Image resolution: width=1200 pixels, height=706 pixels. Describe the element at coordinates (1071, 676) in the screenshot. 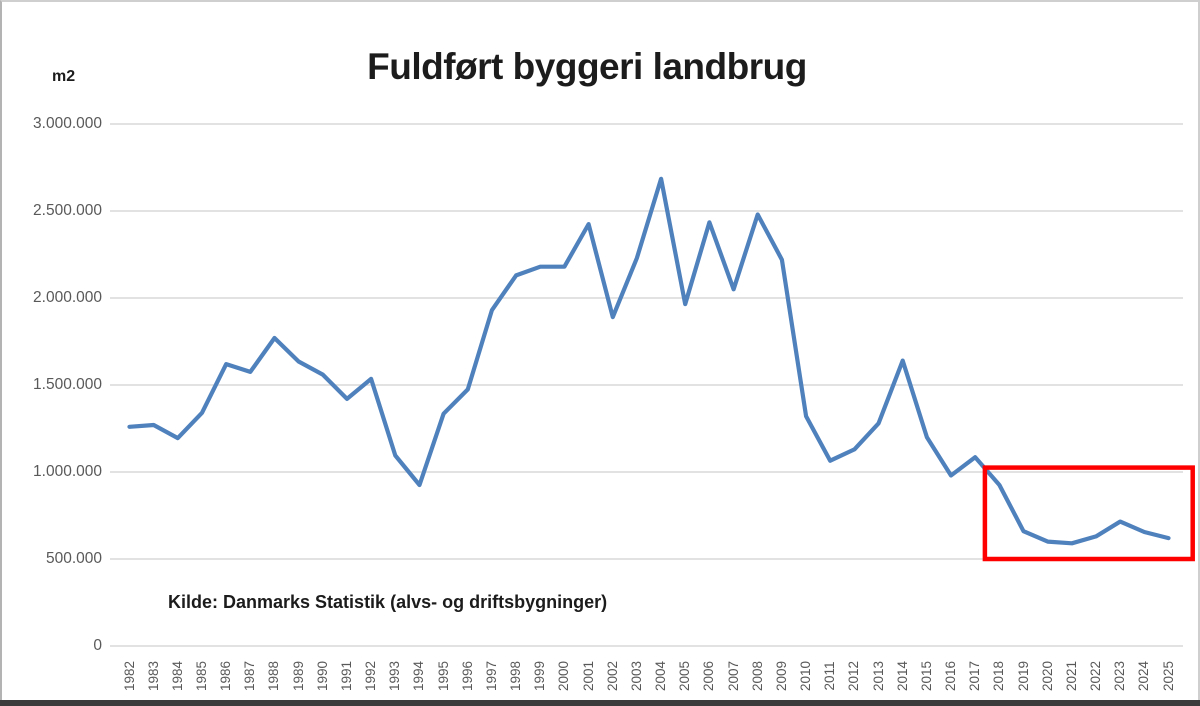

I see `x-tick-label: 2021` at that location.